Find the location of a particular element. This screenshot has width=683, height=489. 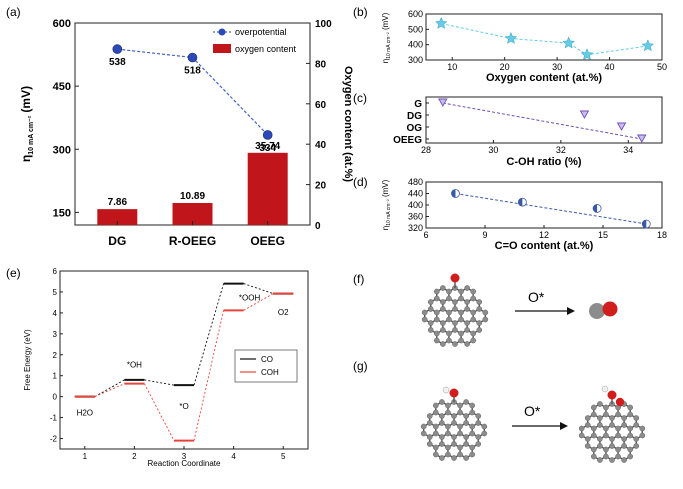

c-y-category: OEEG is located at coordinates (407, 140).